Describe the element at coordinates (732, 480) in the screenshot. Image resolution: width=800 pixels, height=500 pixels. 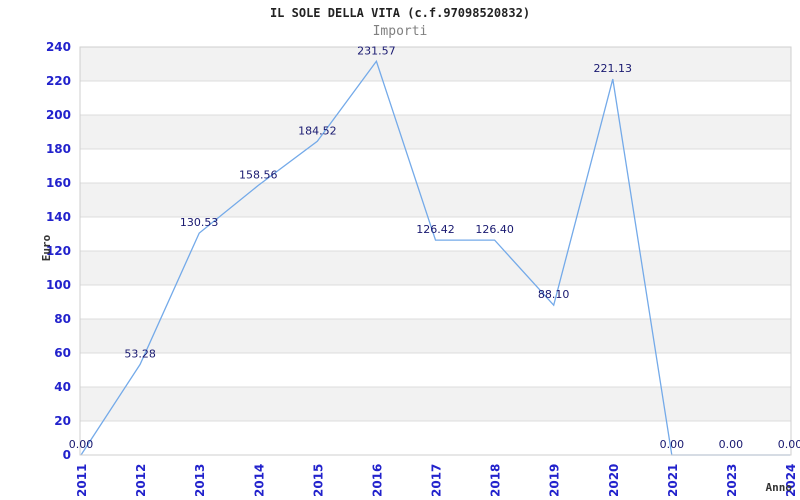
I see `x-tick-label: 2023` at that location.